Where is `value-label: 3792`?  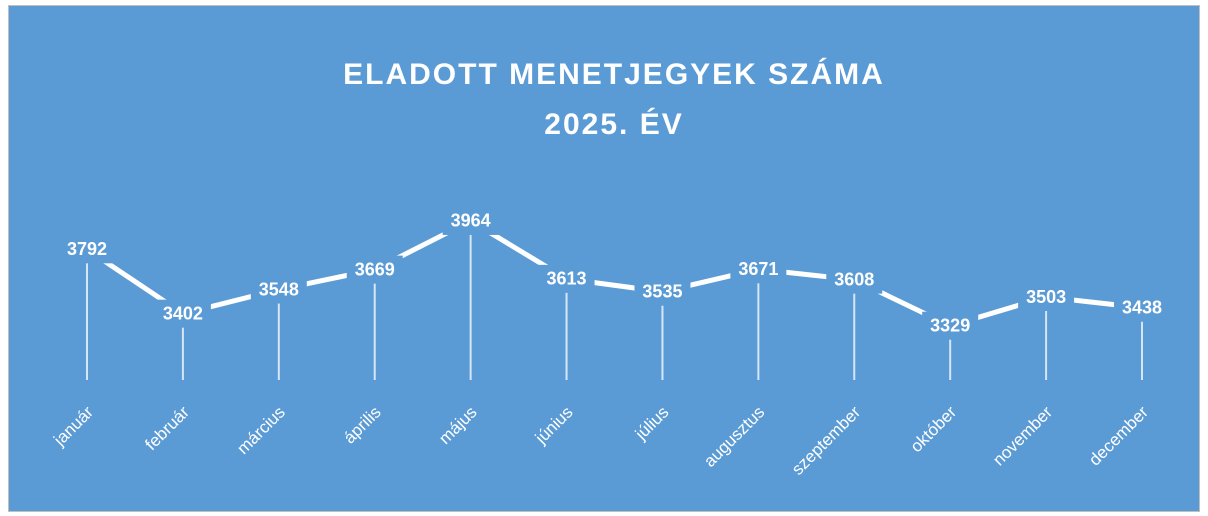 value-label: 3792 is located at coordinates (87, 249).